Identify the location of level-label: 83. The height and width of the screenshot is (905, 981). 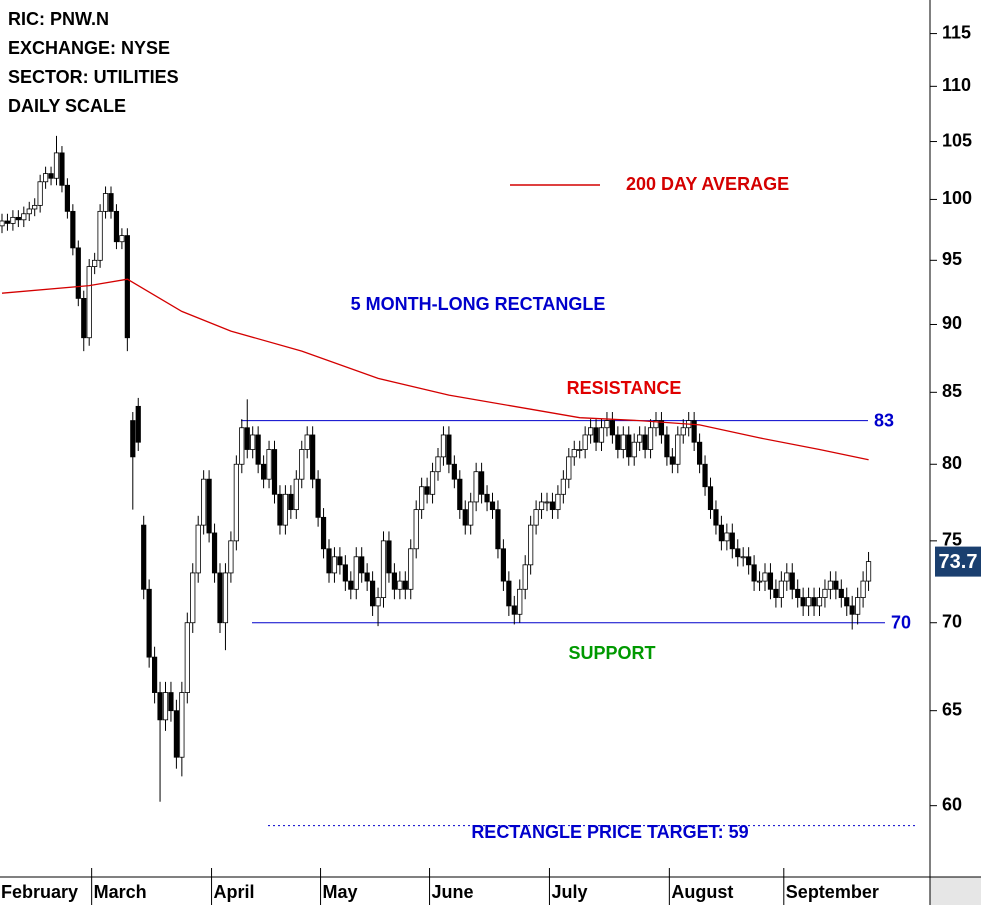
(884, 420).